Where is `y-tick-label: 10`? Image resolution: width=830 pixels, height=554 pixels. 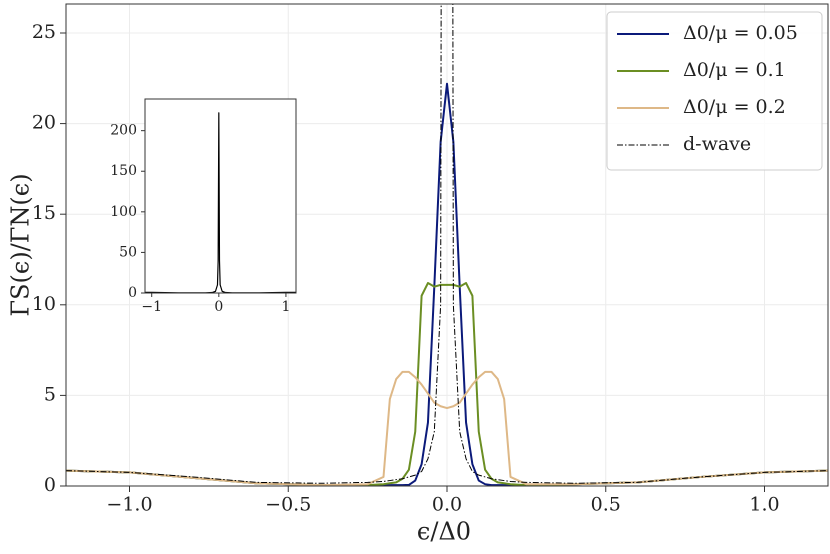 y-tick-label: 10 is located at coordinates (44, 304).